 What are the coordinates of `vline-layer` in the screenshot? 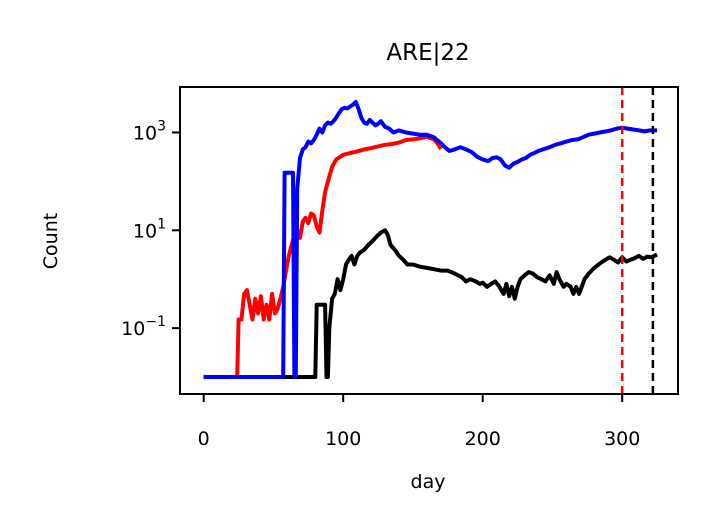 It's located at (637, 240).